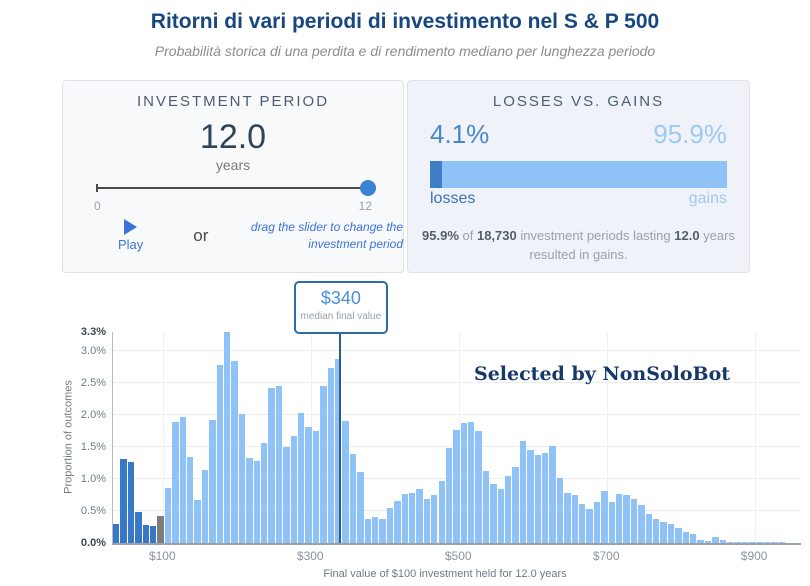  What do you see at coordinates (595, 235) in the screenshot?
I see `caption-text: investment periods lasting` at bounding box center [595, 235].